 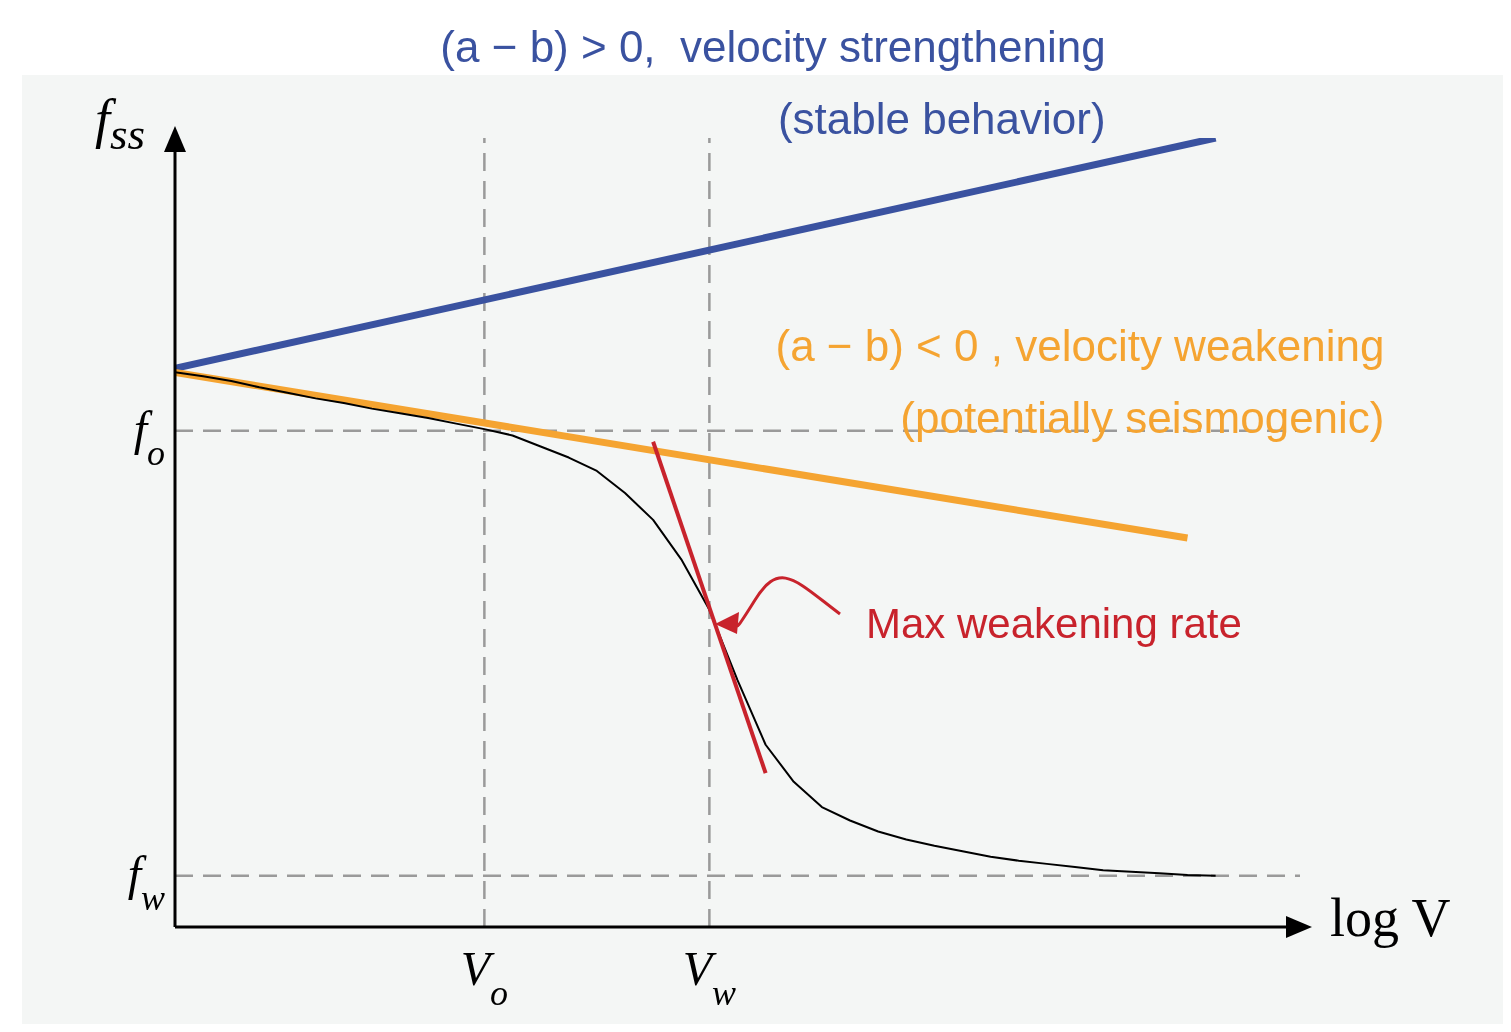 I want to click on series-label: (a − b) < 0 , velocity weakening (potentially seismogenic), so click(x=1080, y=382).